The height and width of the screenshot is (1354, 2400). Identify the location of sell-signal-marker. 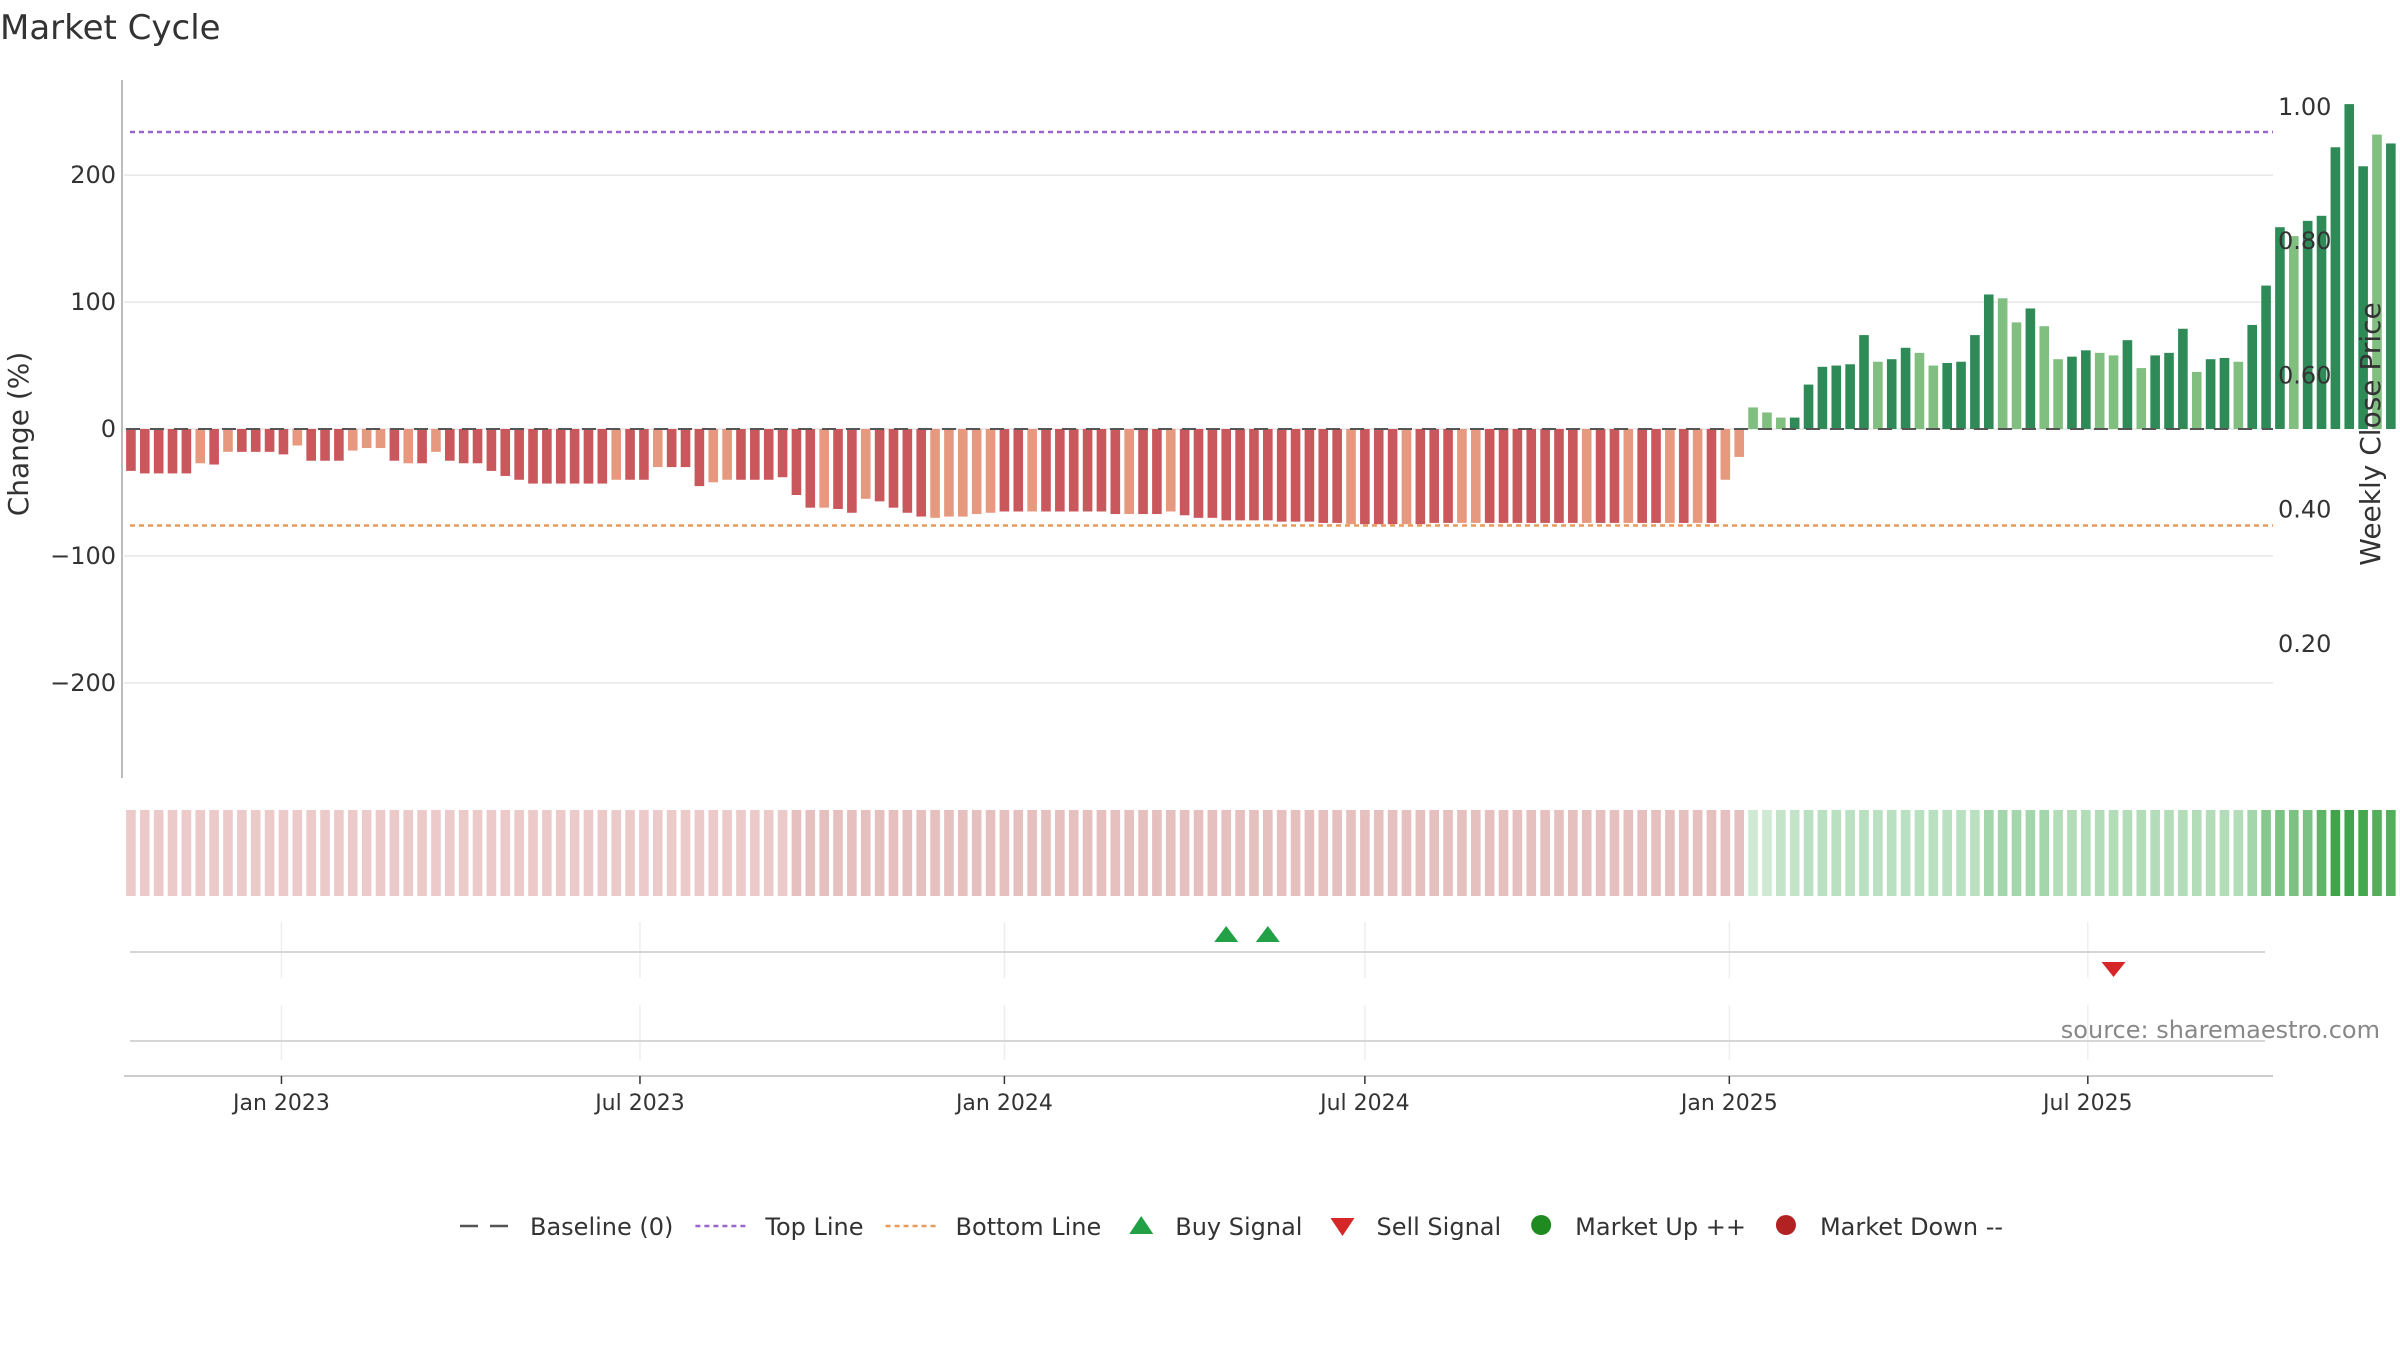
(2114, 969).